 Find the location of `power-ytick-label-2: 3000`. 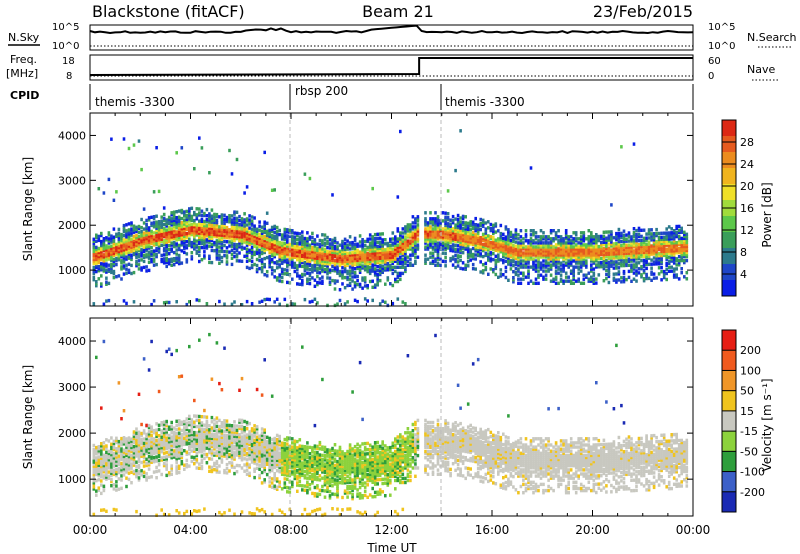

power-ytick-label-2: 3000 is located at coordinates (72, 180).